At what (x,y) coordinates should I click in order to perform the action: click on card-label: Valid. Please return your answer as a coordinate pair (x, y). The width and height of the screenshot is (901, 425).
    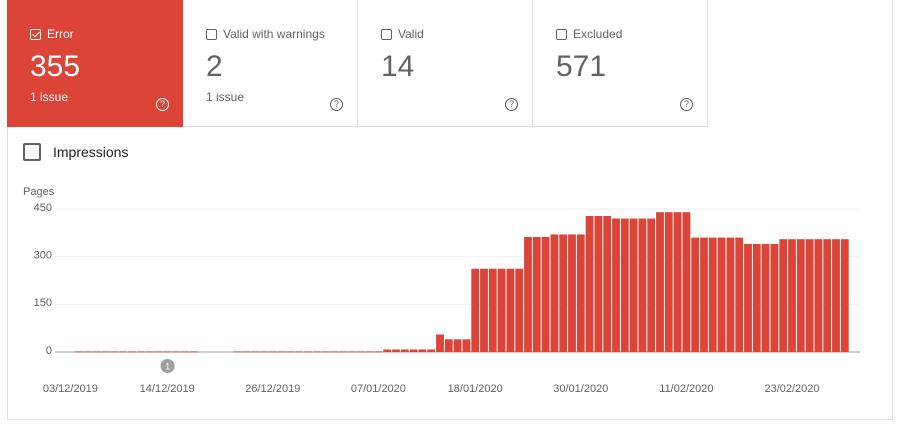
    Looking at the image, I should click on (402, 34).